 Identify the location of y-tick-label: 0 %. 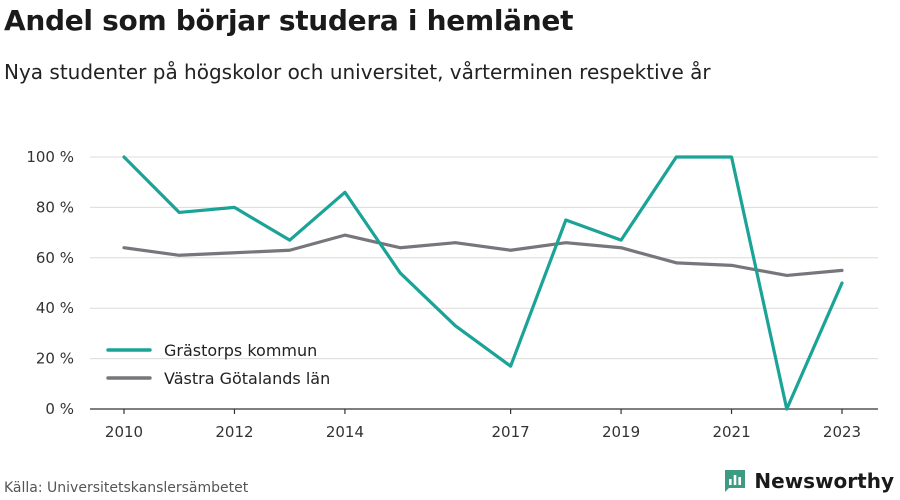
(59, 409).